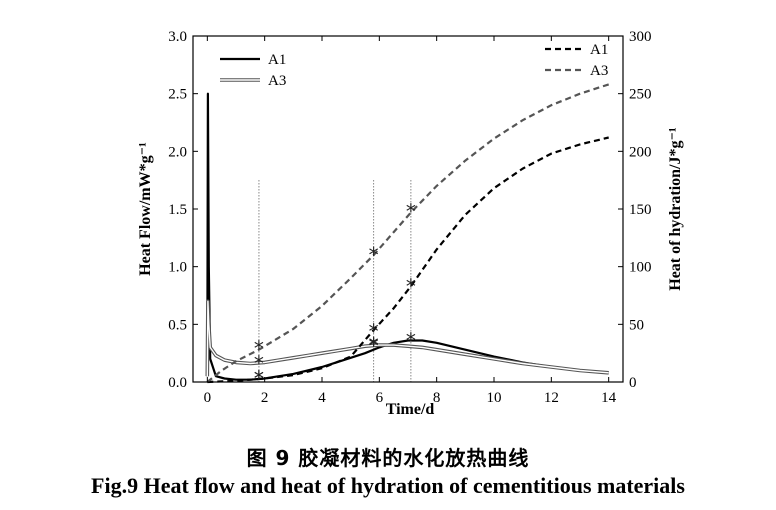 The width and height of the screenshot is (776, 510). Describe the element at coordinates (277, 81) in the screenshot. I see `legend-left-a3-label: A3` at that location.